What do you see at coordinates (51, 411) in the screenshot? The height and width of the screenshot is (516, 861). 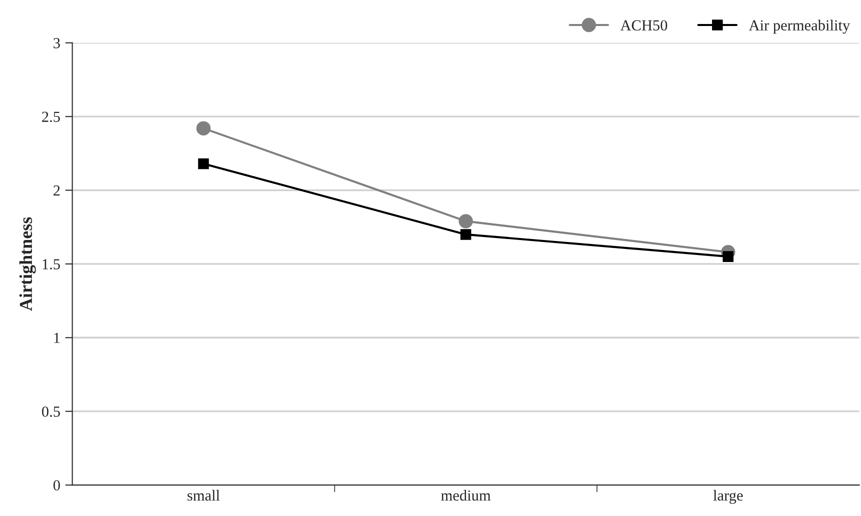 I see `y-tick-label: 0.5` at bounding box center [51, 411].